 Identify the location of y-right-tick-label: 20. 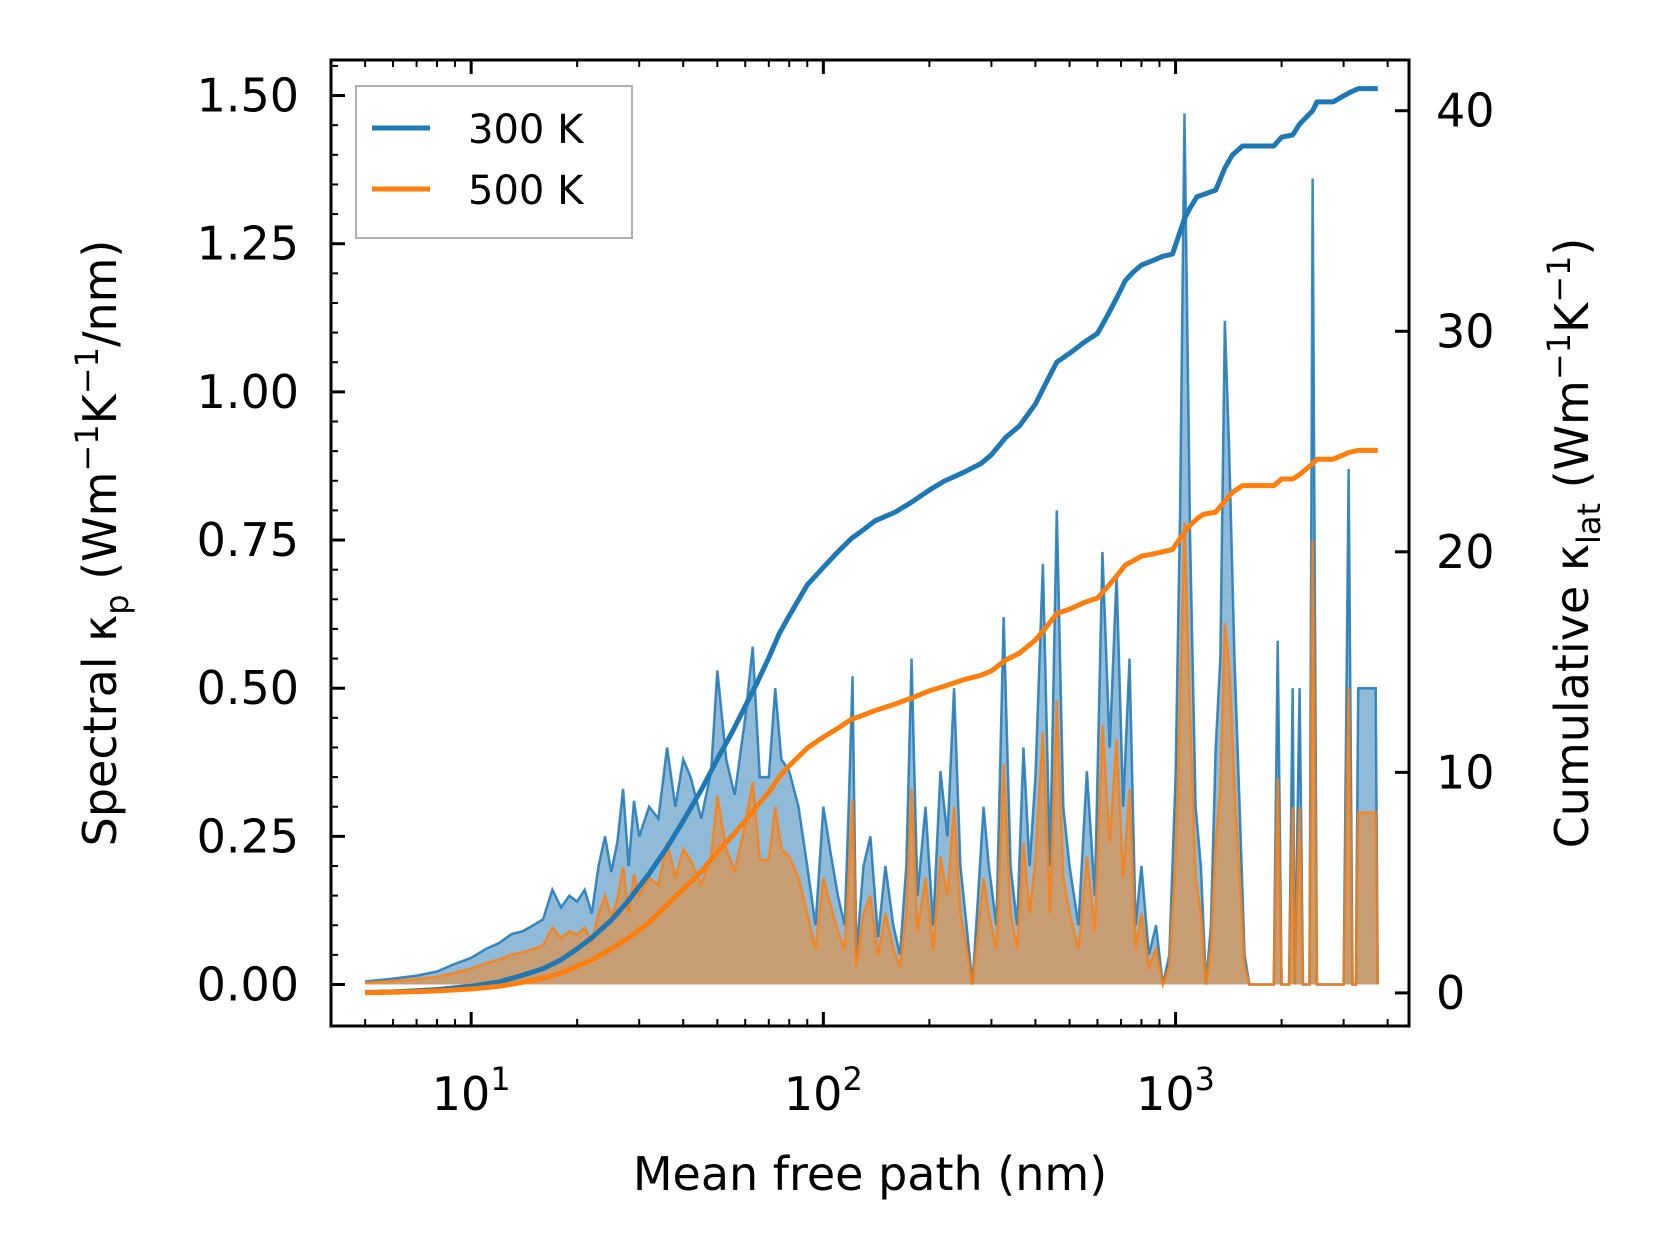
(1465, 552).